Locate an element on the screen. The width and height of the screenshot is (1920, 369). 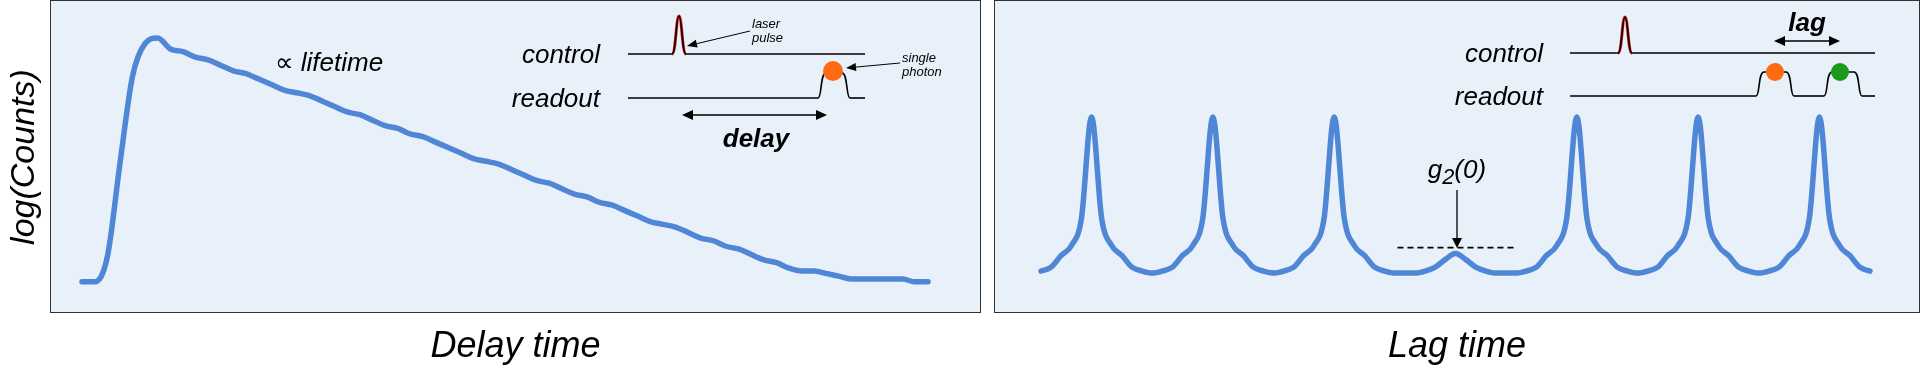
text: lag is located at coordinates (1807, 21).